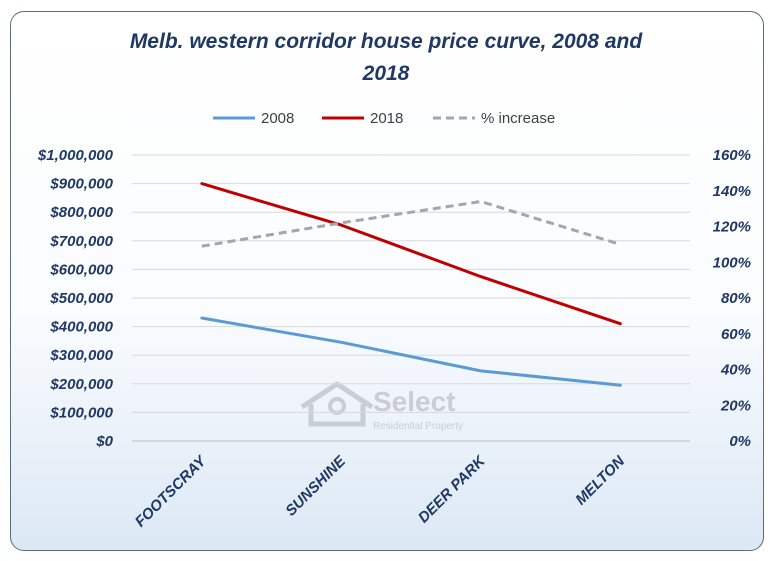 The width and height of the screenshot is (772, 561). Describe the element at coordinates (735, 370) in the screenshot. I see `right-axis-tick-label: 40%` at that location.